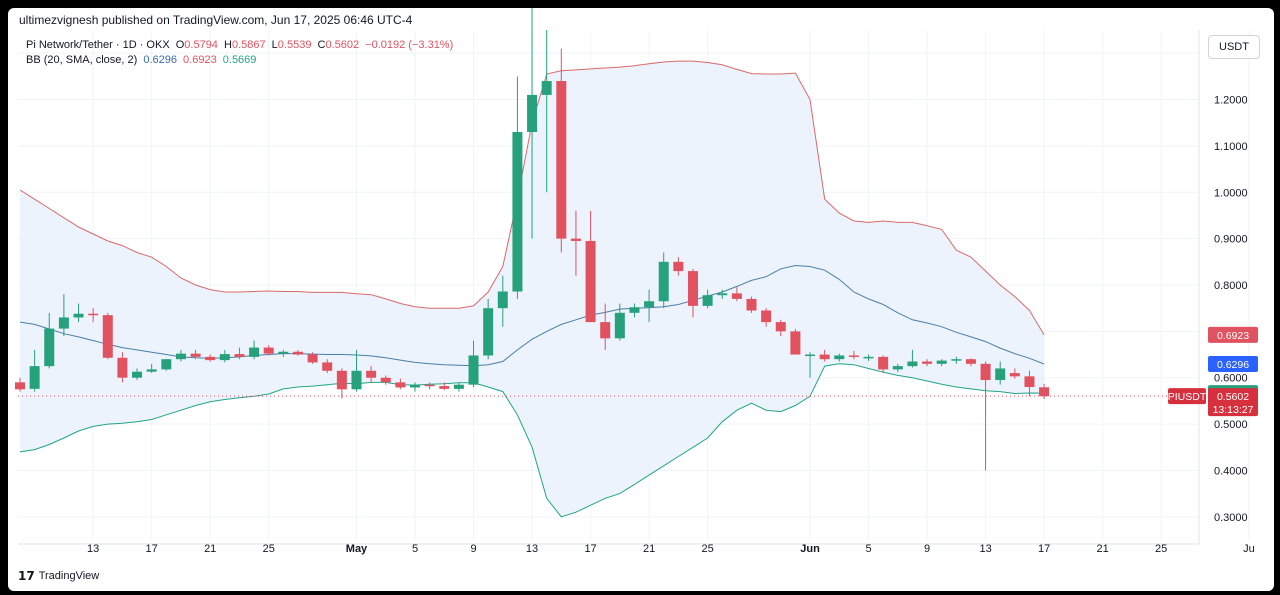  Describe the element at coordinates (1233, 410) in the screenshot. I see `countdown-text: 13:13:27` at that location.